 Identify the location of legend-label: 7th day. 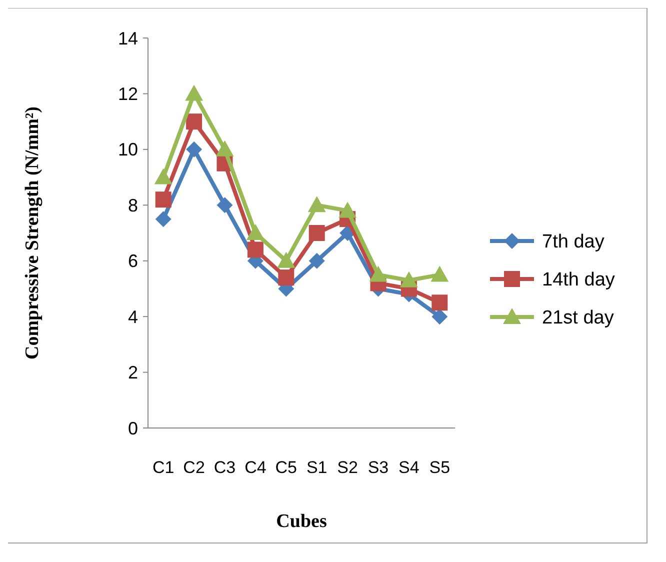
(573, 242).